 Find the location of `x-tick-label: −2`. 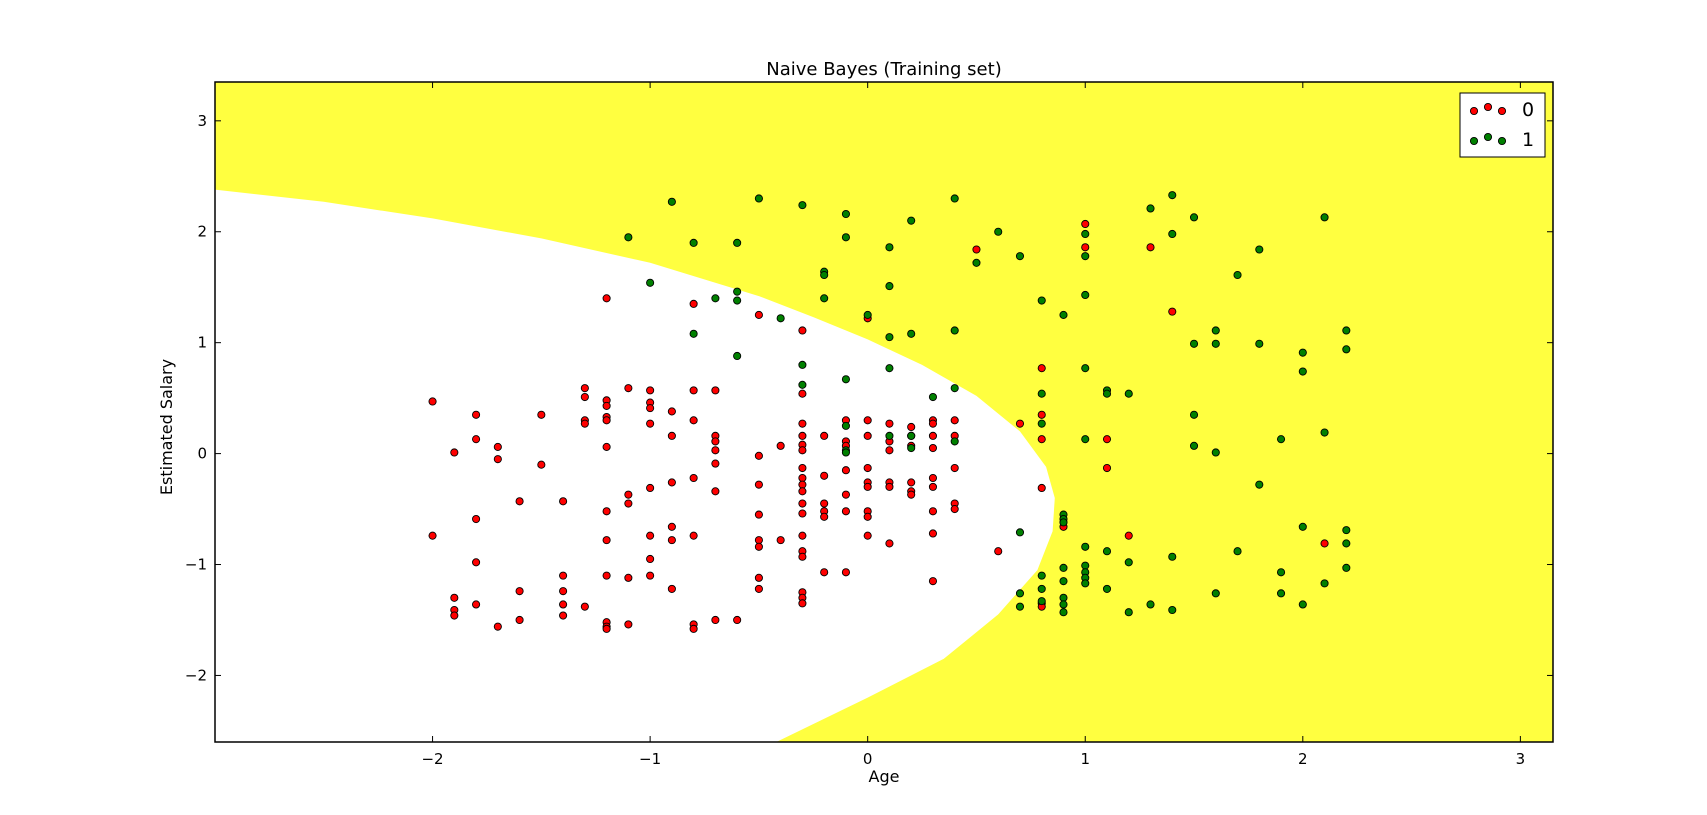

x-tick-label: −2 is located at coordinates (432, 759).